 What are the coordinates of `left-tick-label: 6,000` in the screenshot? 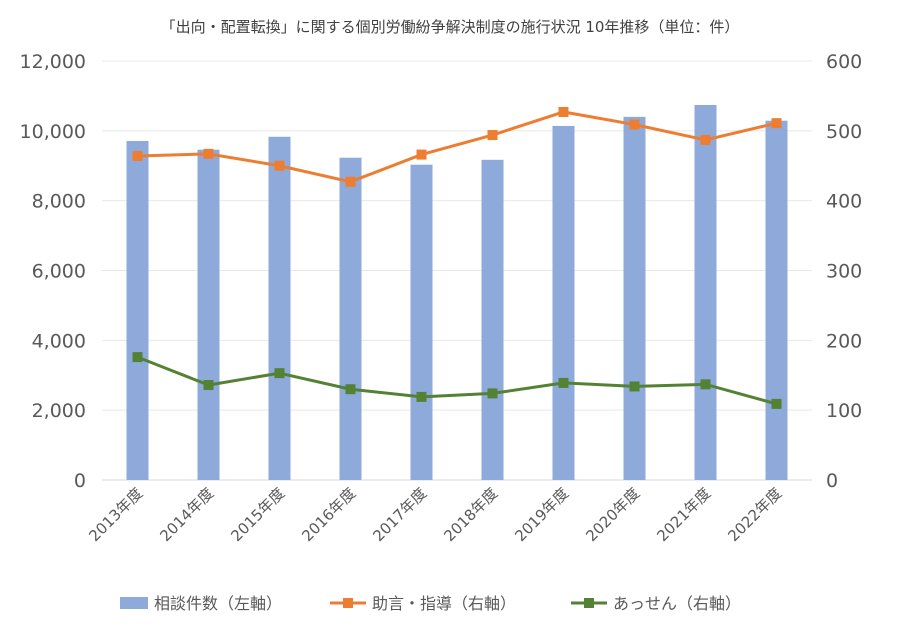 It's located at (59, 272).